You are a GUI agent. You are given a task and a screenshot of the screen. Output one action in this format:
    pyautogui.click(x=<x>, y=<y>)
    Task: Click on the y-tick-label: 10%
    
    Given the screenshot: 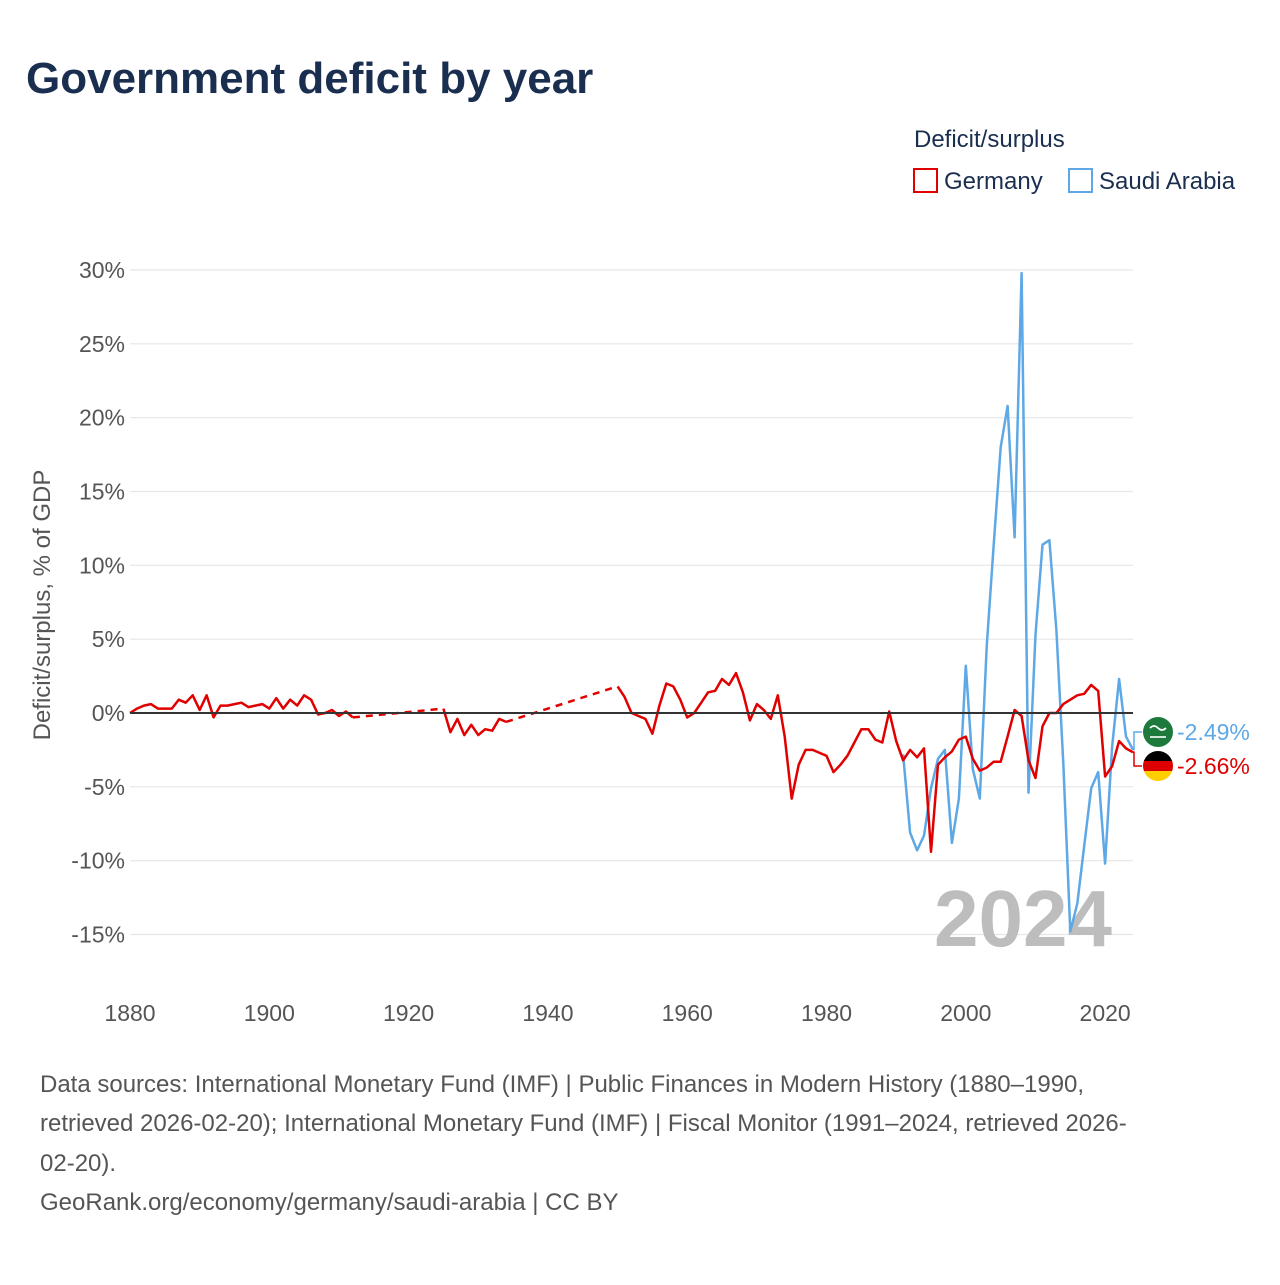 What is the action you would take?
    pyautogui.click(x=102, y=565)
    